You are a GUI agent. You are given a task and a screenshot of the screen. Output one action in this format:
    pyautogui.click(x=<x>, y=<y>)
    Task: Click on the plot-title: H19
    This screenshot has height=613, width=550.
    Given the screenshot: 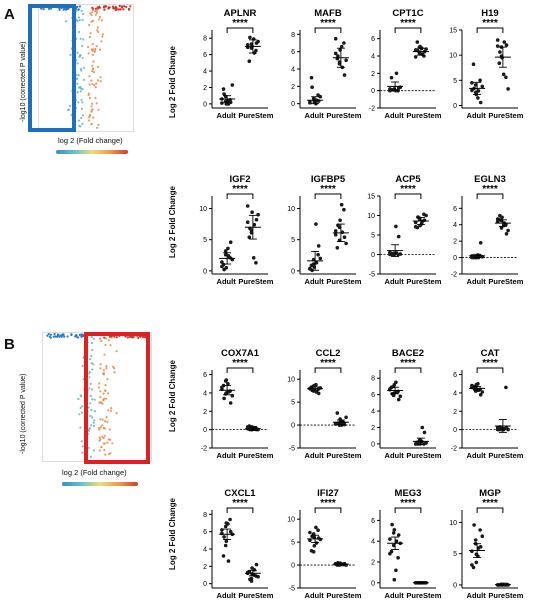 What is the action you would take?
    pyautogui.click(x=489, y=13)
    